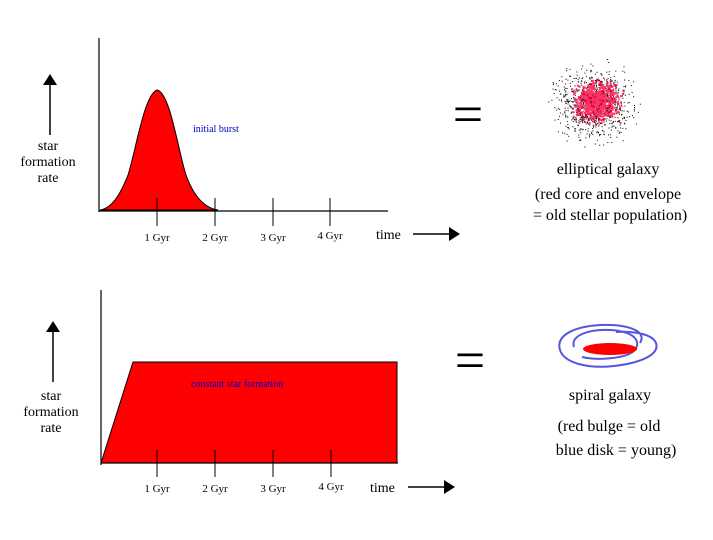 Image resolution: width=713 pixels, height=540 pixels. I want to click on top-up-arrow, so click(50, 104).